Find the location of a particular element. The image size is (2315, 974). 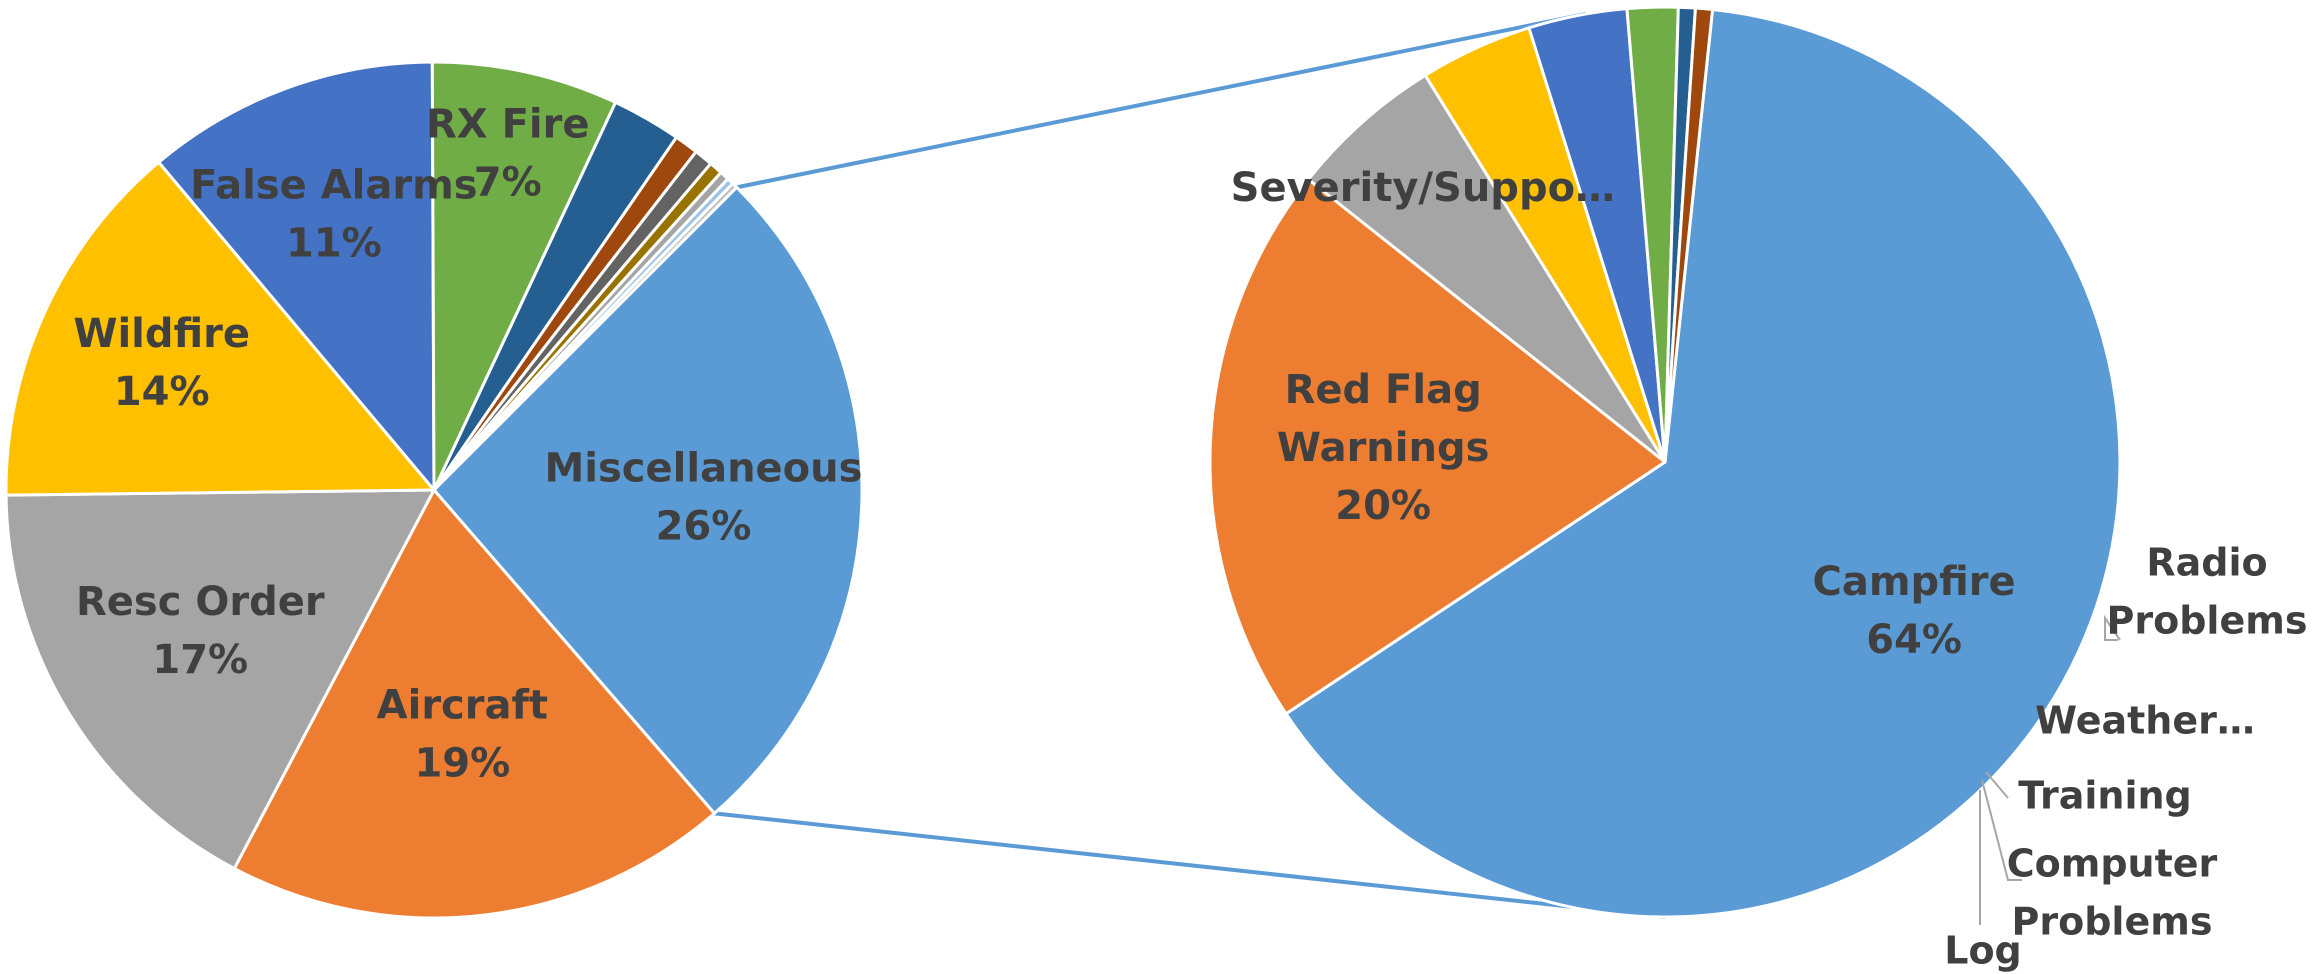

main-slice-miscellaneous is located at coordinates (648, 500).